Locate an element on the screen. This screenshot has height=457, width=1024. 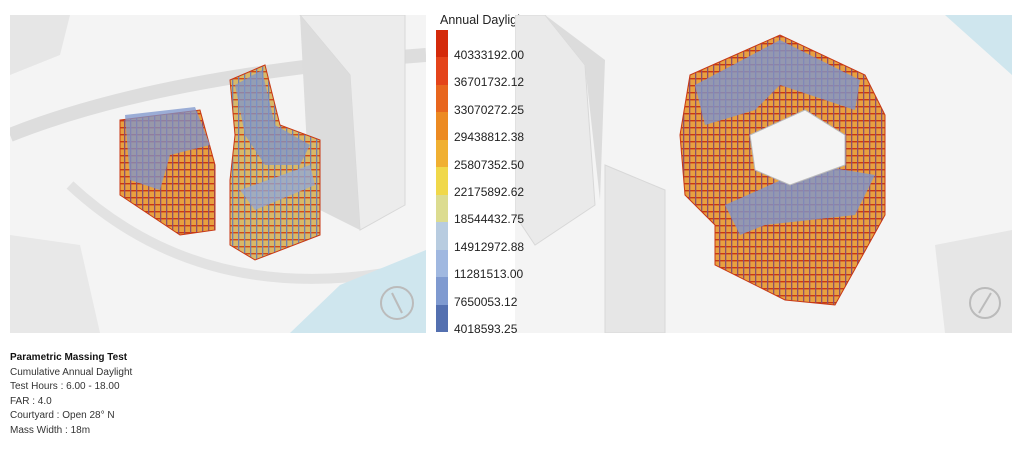
caption-line: Courtyard : Open 28° N is located at coordinates (62, 416).